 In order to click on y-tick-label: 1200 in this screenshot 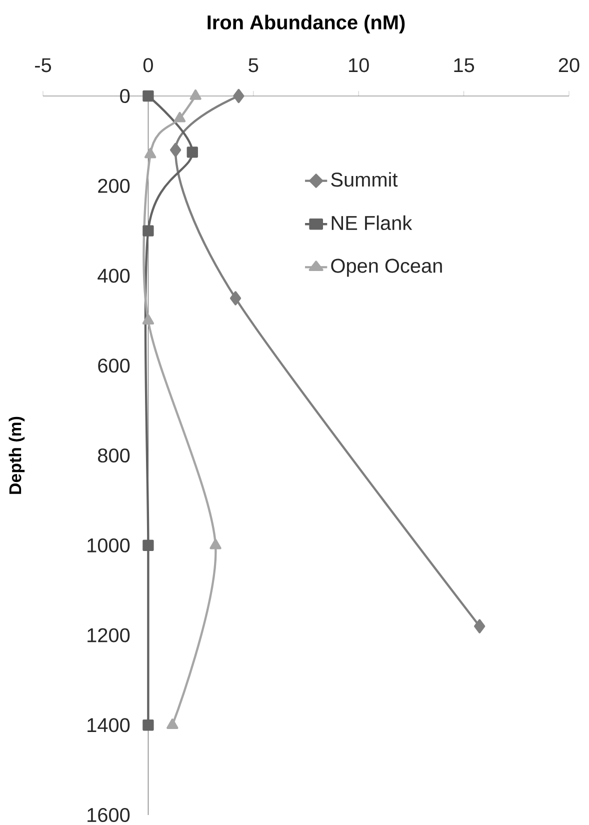, I will do `click(109, 635)`.